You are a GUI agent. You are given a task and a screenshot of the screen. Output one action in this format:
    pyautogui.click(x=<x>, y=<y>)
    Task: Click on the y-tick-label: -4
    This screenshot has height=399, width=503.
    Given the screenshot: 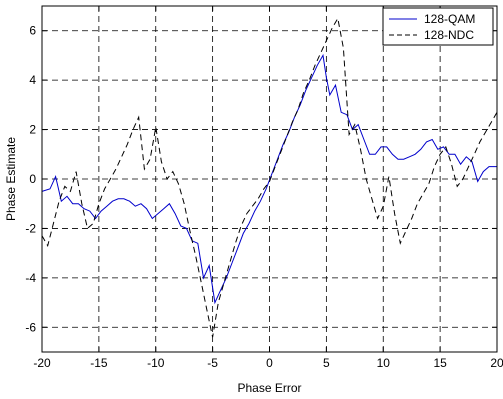 What is the action you would take?
    pyautogui.click(x=30, y=278)
    